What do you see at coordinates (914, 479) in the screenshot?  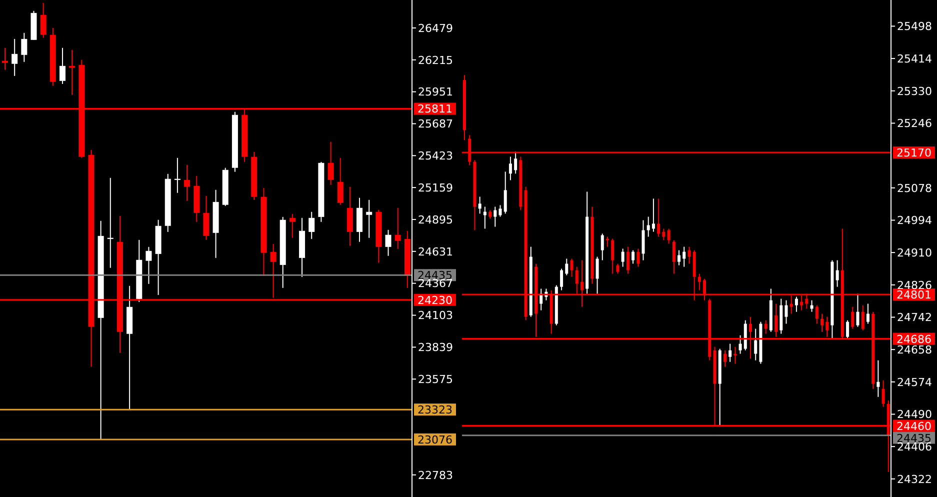 I see `y-tick-label: 24322` at bounding box center [914, 479].